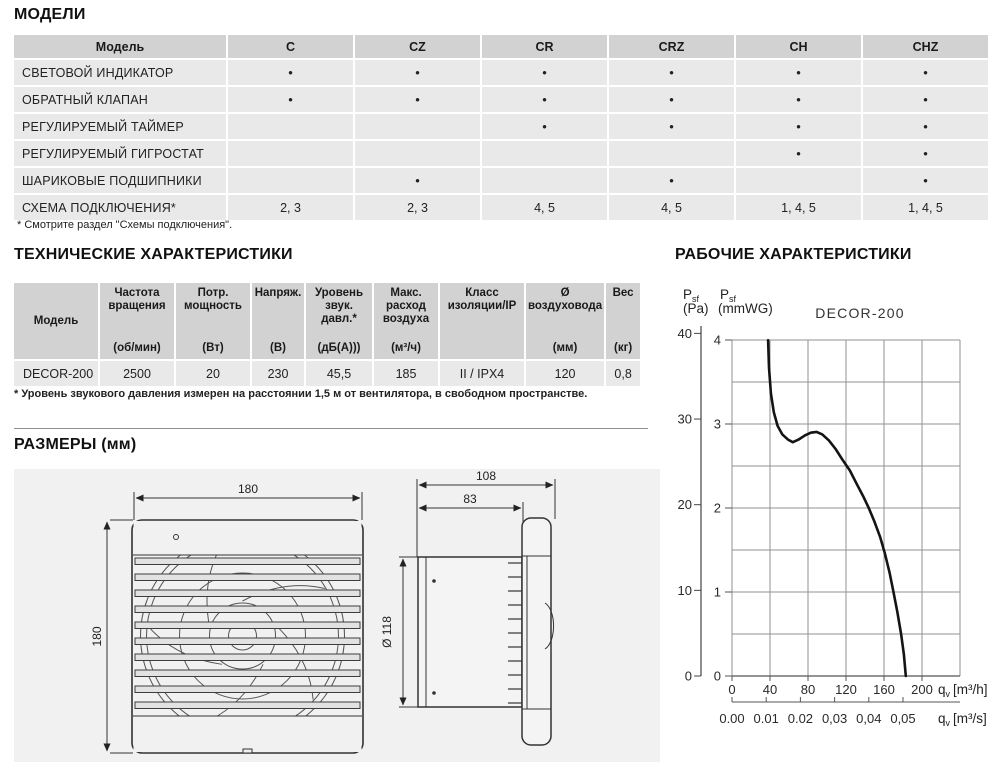 Image resolution: width=1000 pixels, height=771 pixels. What do you see at coordinates (685, 504) in the screenshot?
I see `tick-label: 20` at bounding box center [685, 504].